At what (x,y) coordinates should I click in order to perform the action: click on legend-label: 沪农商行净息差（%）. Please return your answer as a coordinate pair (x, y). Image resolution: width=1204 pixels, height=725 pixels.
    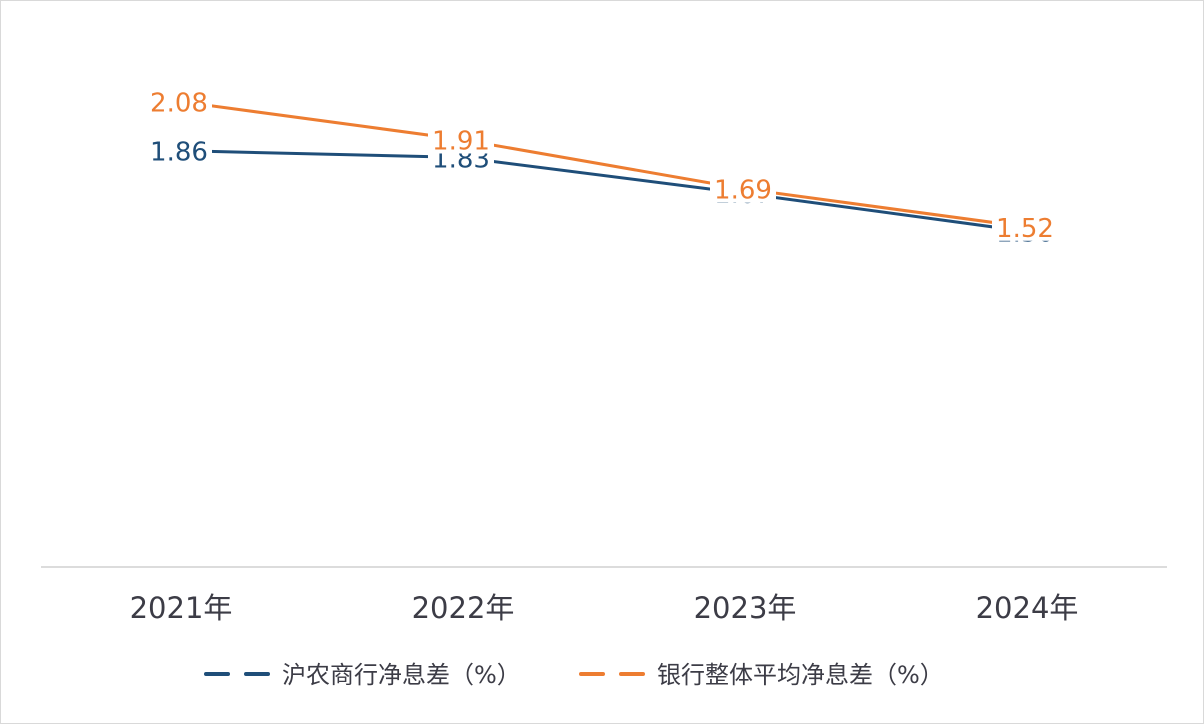
    Looking at the image, I should click on (401, 675).